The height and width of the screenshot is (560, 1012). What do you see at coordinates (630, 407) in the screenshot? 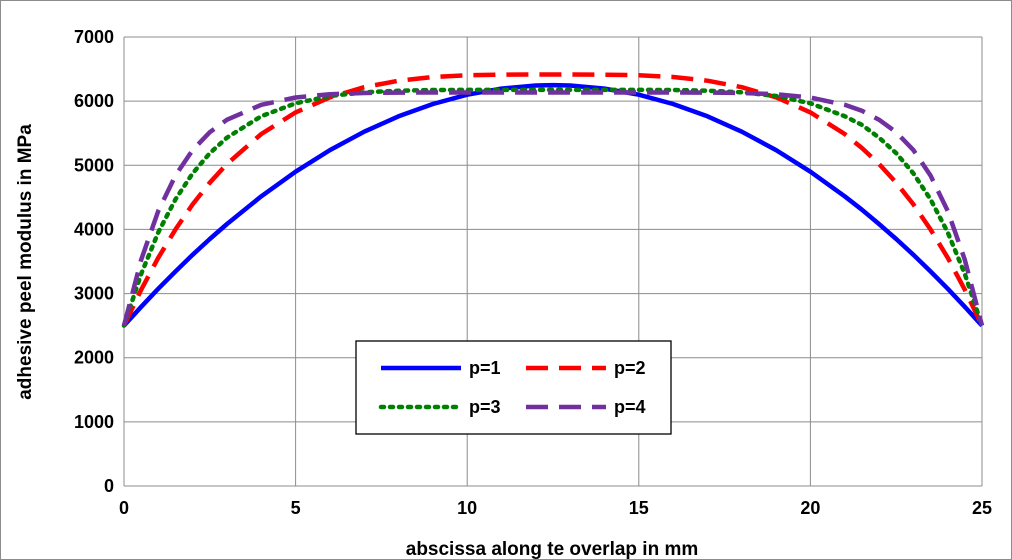
I see `legend-label-4: p=4` at bounding box center [630, 407].